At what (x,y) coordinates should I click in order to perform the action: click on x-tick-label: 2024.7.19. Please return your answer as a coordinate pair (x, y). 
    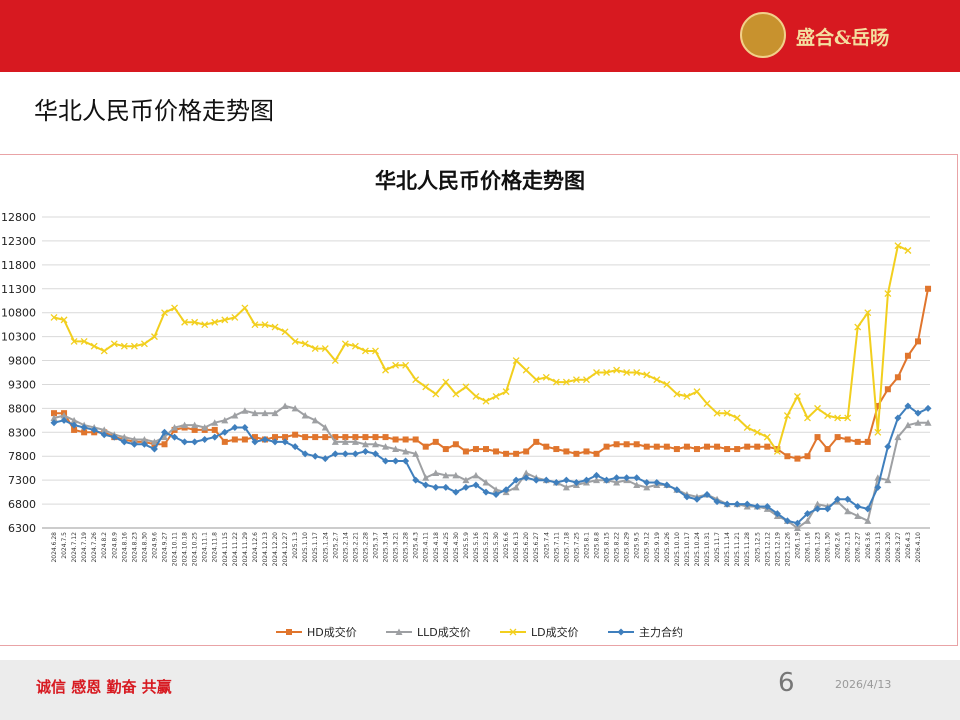
    Looking at the image, I should click on (84, 547).